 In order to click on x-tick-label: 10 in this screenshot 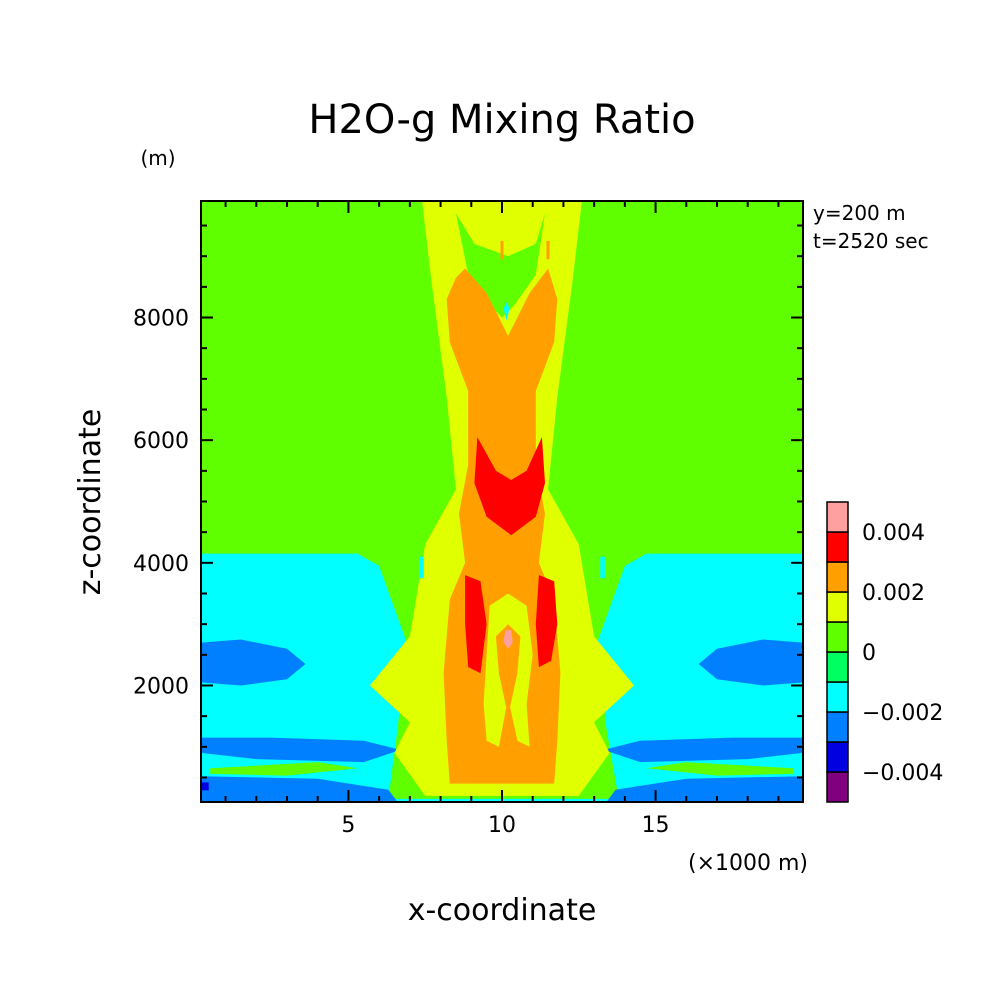, I will do `click(502, 825)`.